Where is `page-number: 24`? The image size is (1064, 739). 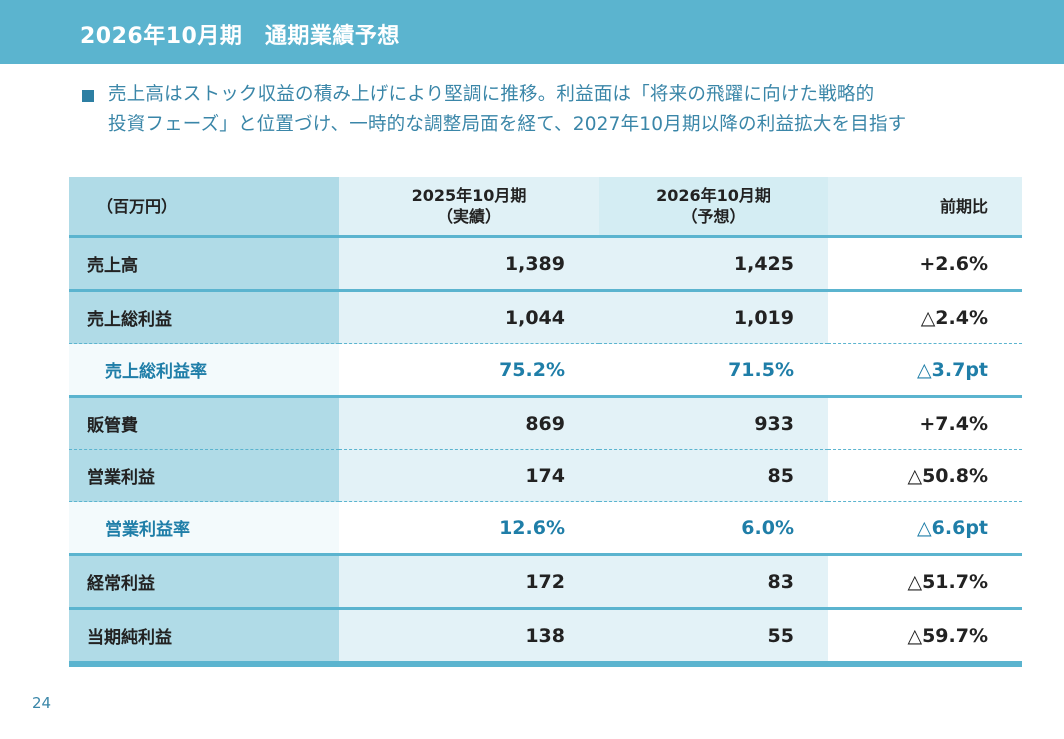 page-number: 24 is located at coordinates (42, 703).